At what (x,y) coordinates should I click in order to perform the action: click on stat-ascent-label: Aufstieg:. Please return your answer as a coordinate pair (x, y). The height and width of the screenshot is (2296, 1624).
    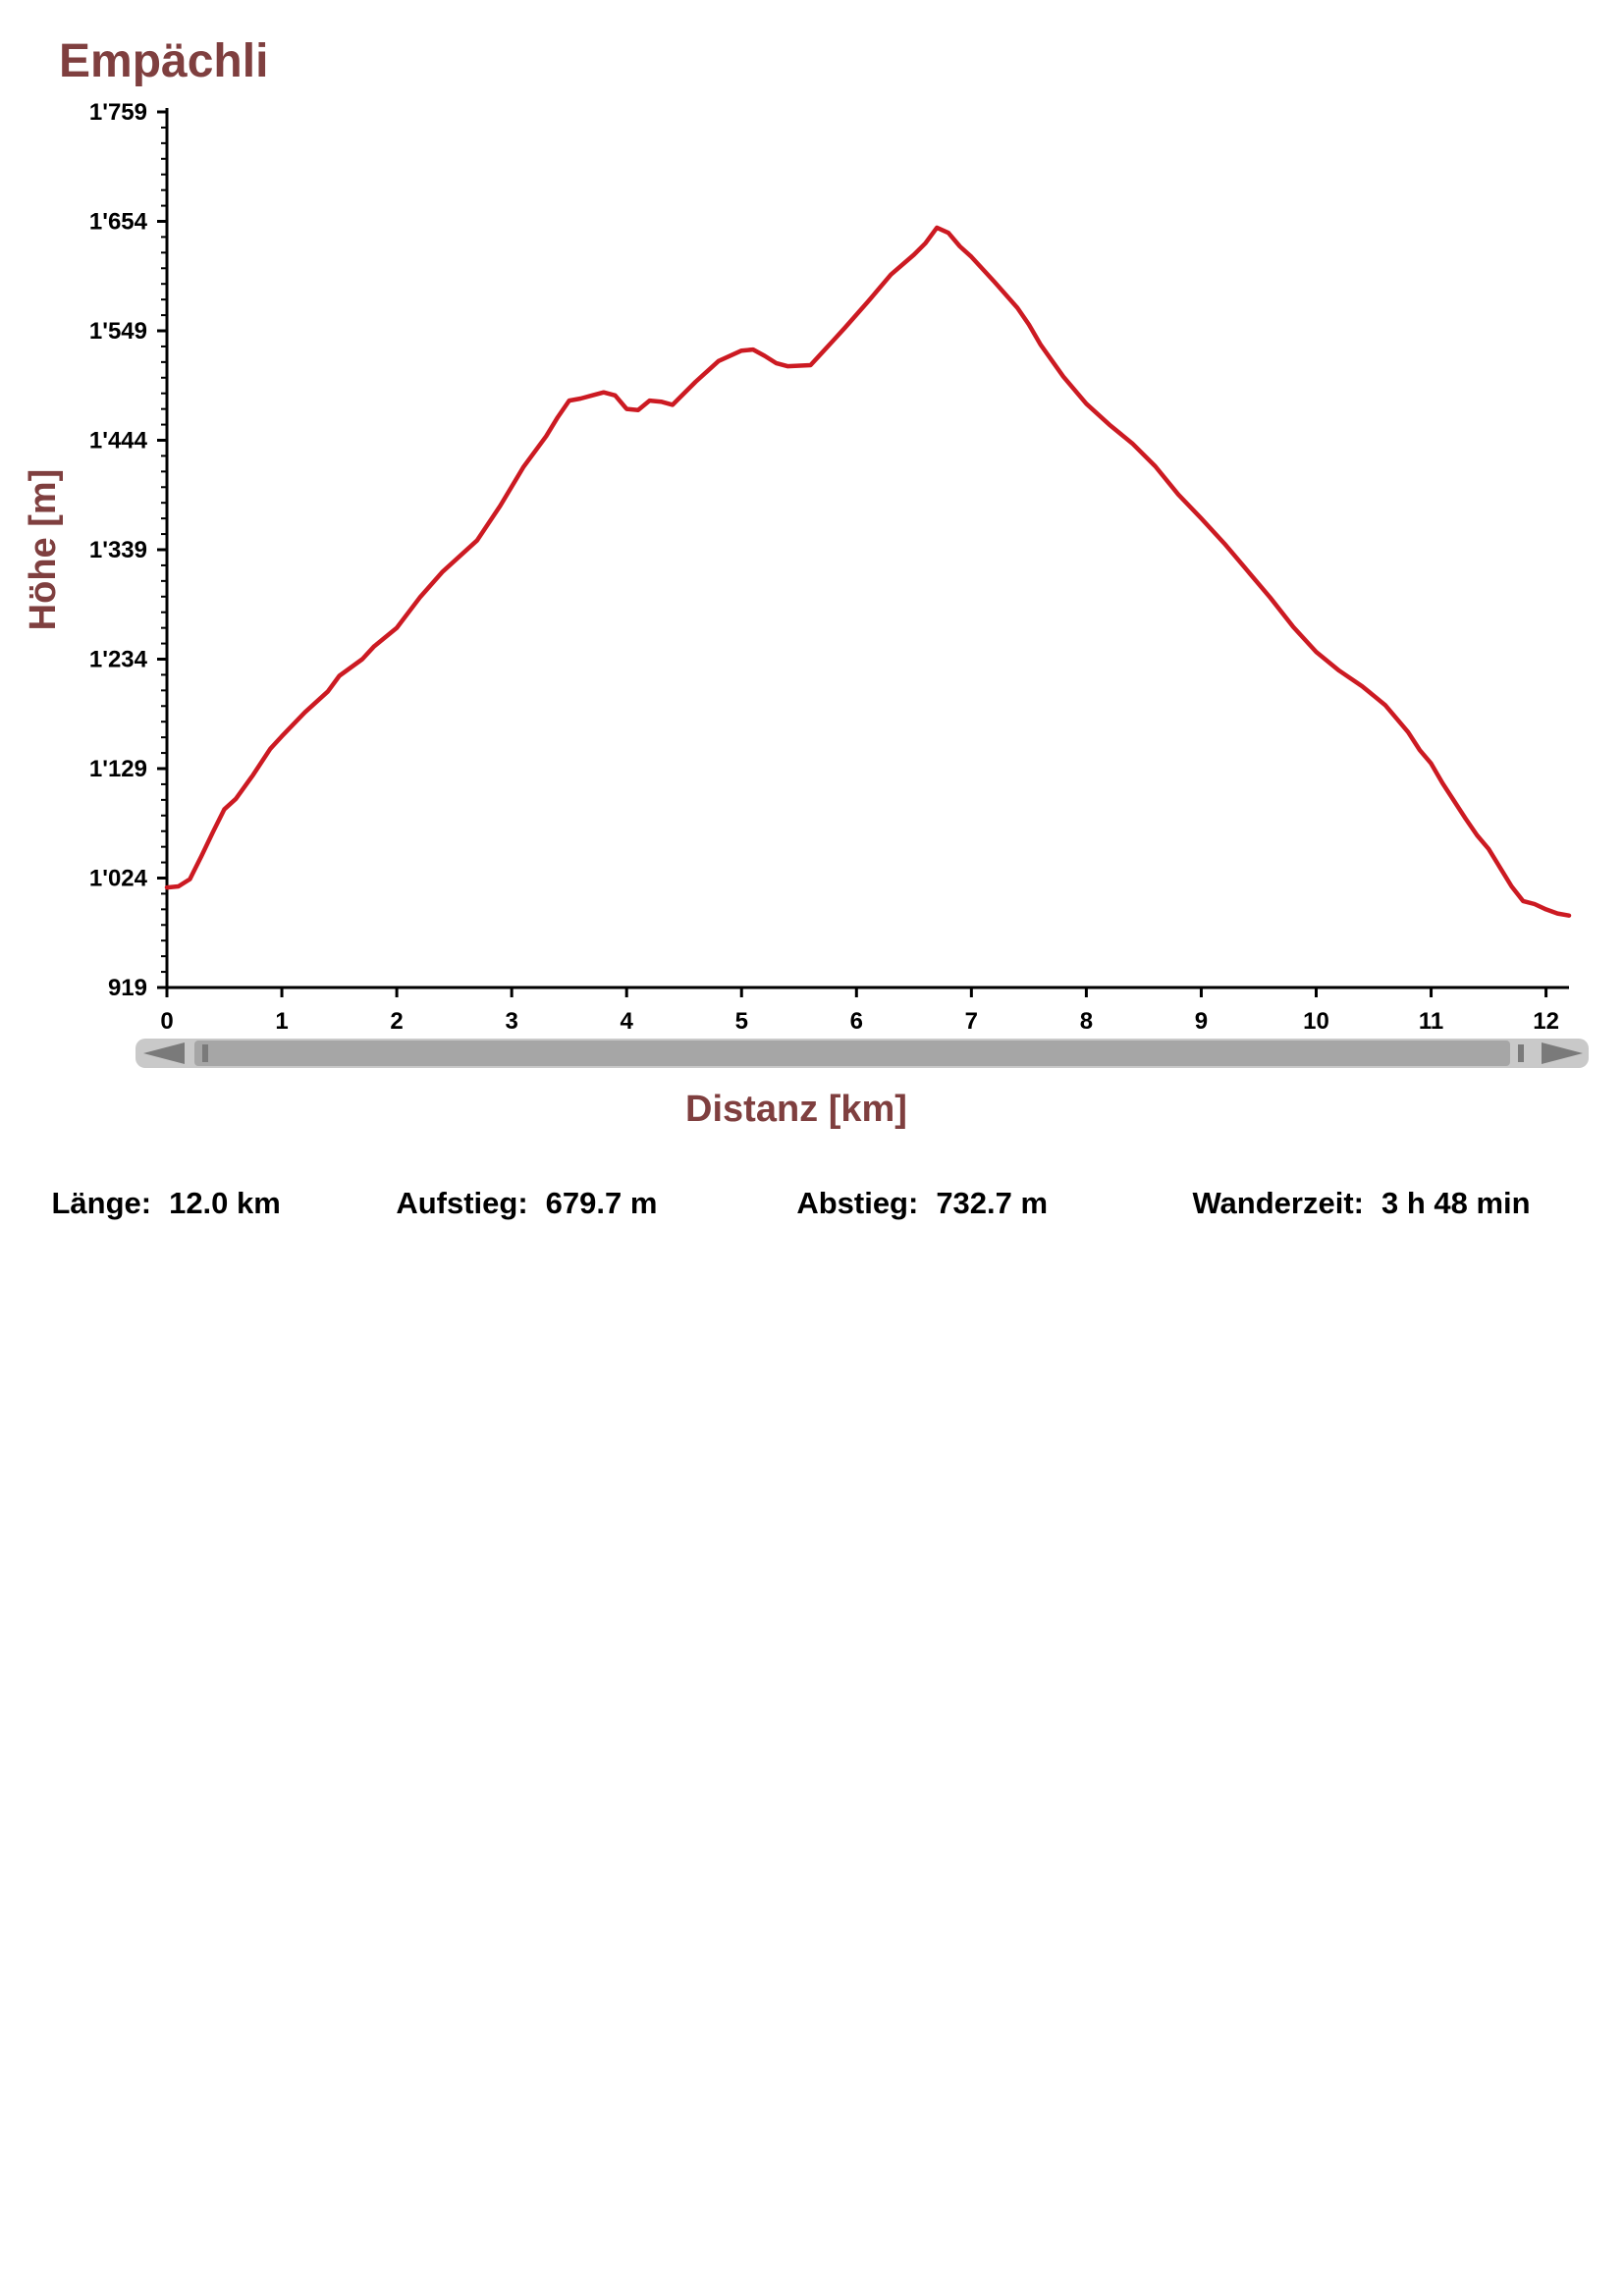
    Looking at the image, I should click on (462, 1203).